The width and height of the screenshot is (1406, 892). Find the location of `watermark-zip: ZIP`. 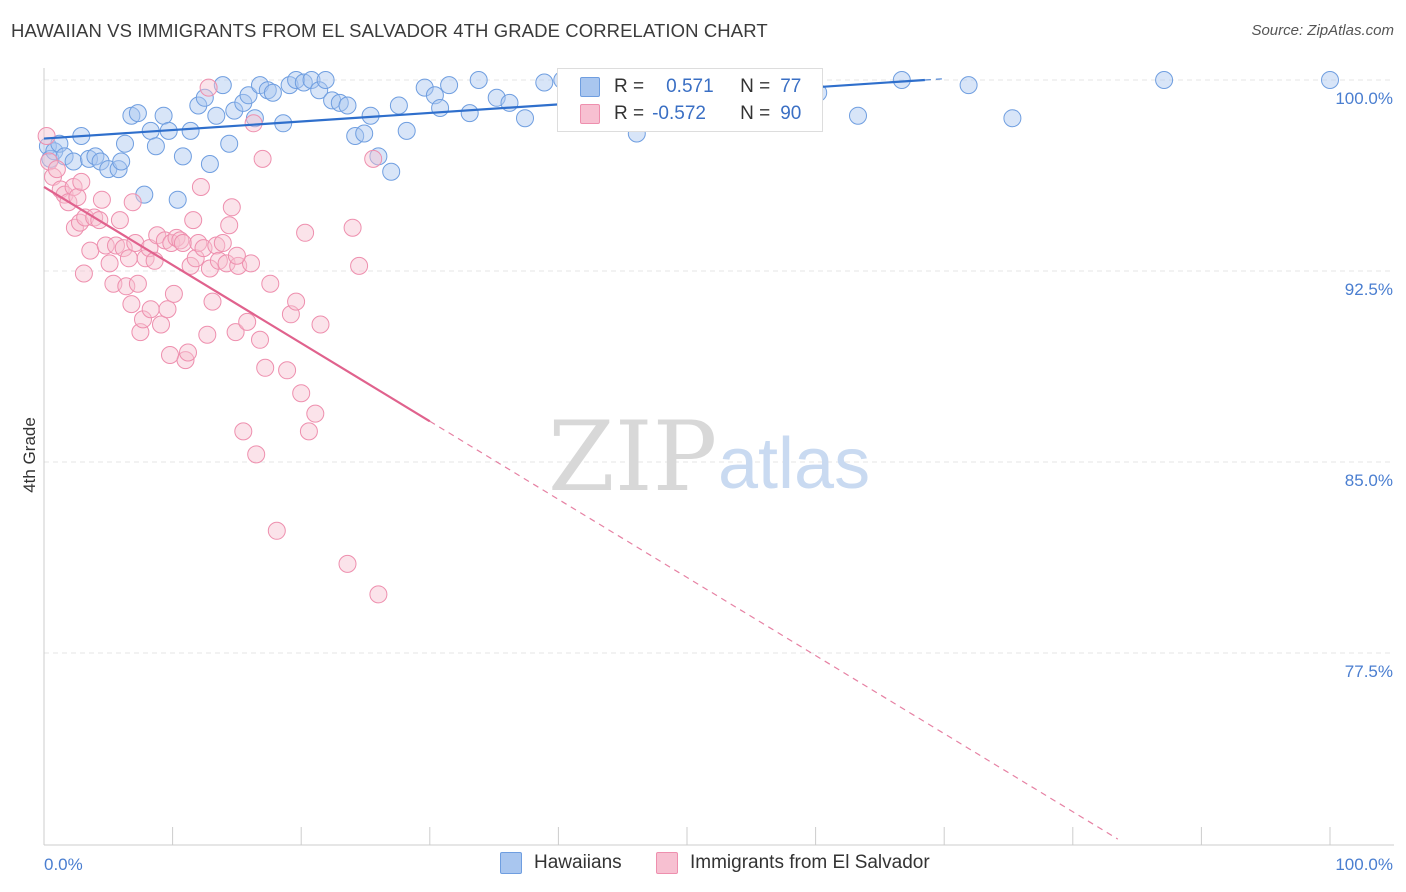

watermark-zip: ZIP is located at coordinates (632, 457).